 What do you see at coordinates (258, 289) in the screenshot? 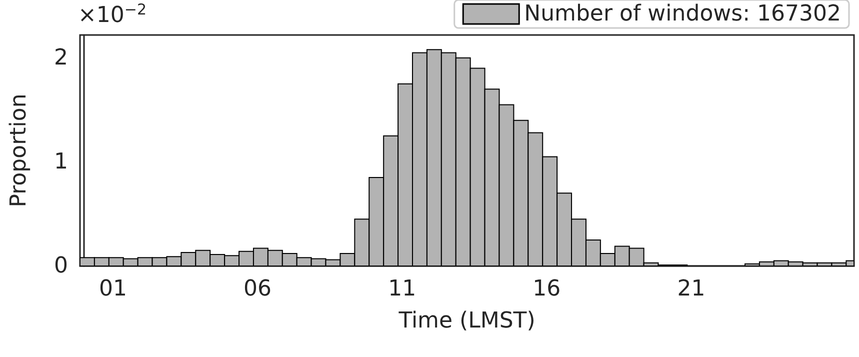
I see `x-tick-label: 06` at bounding box center [258, 289].